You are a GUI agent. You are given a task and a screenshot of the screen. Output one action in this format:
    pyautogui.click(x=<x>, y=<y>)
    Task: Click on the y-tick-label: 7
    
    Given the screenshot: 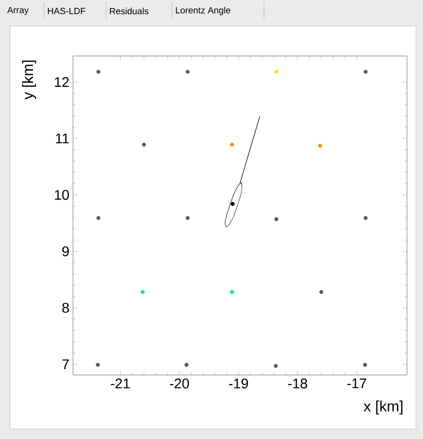 What is the action you would take?
    pyautogui.click(x=65, y=364)
    